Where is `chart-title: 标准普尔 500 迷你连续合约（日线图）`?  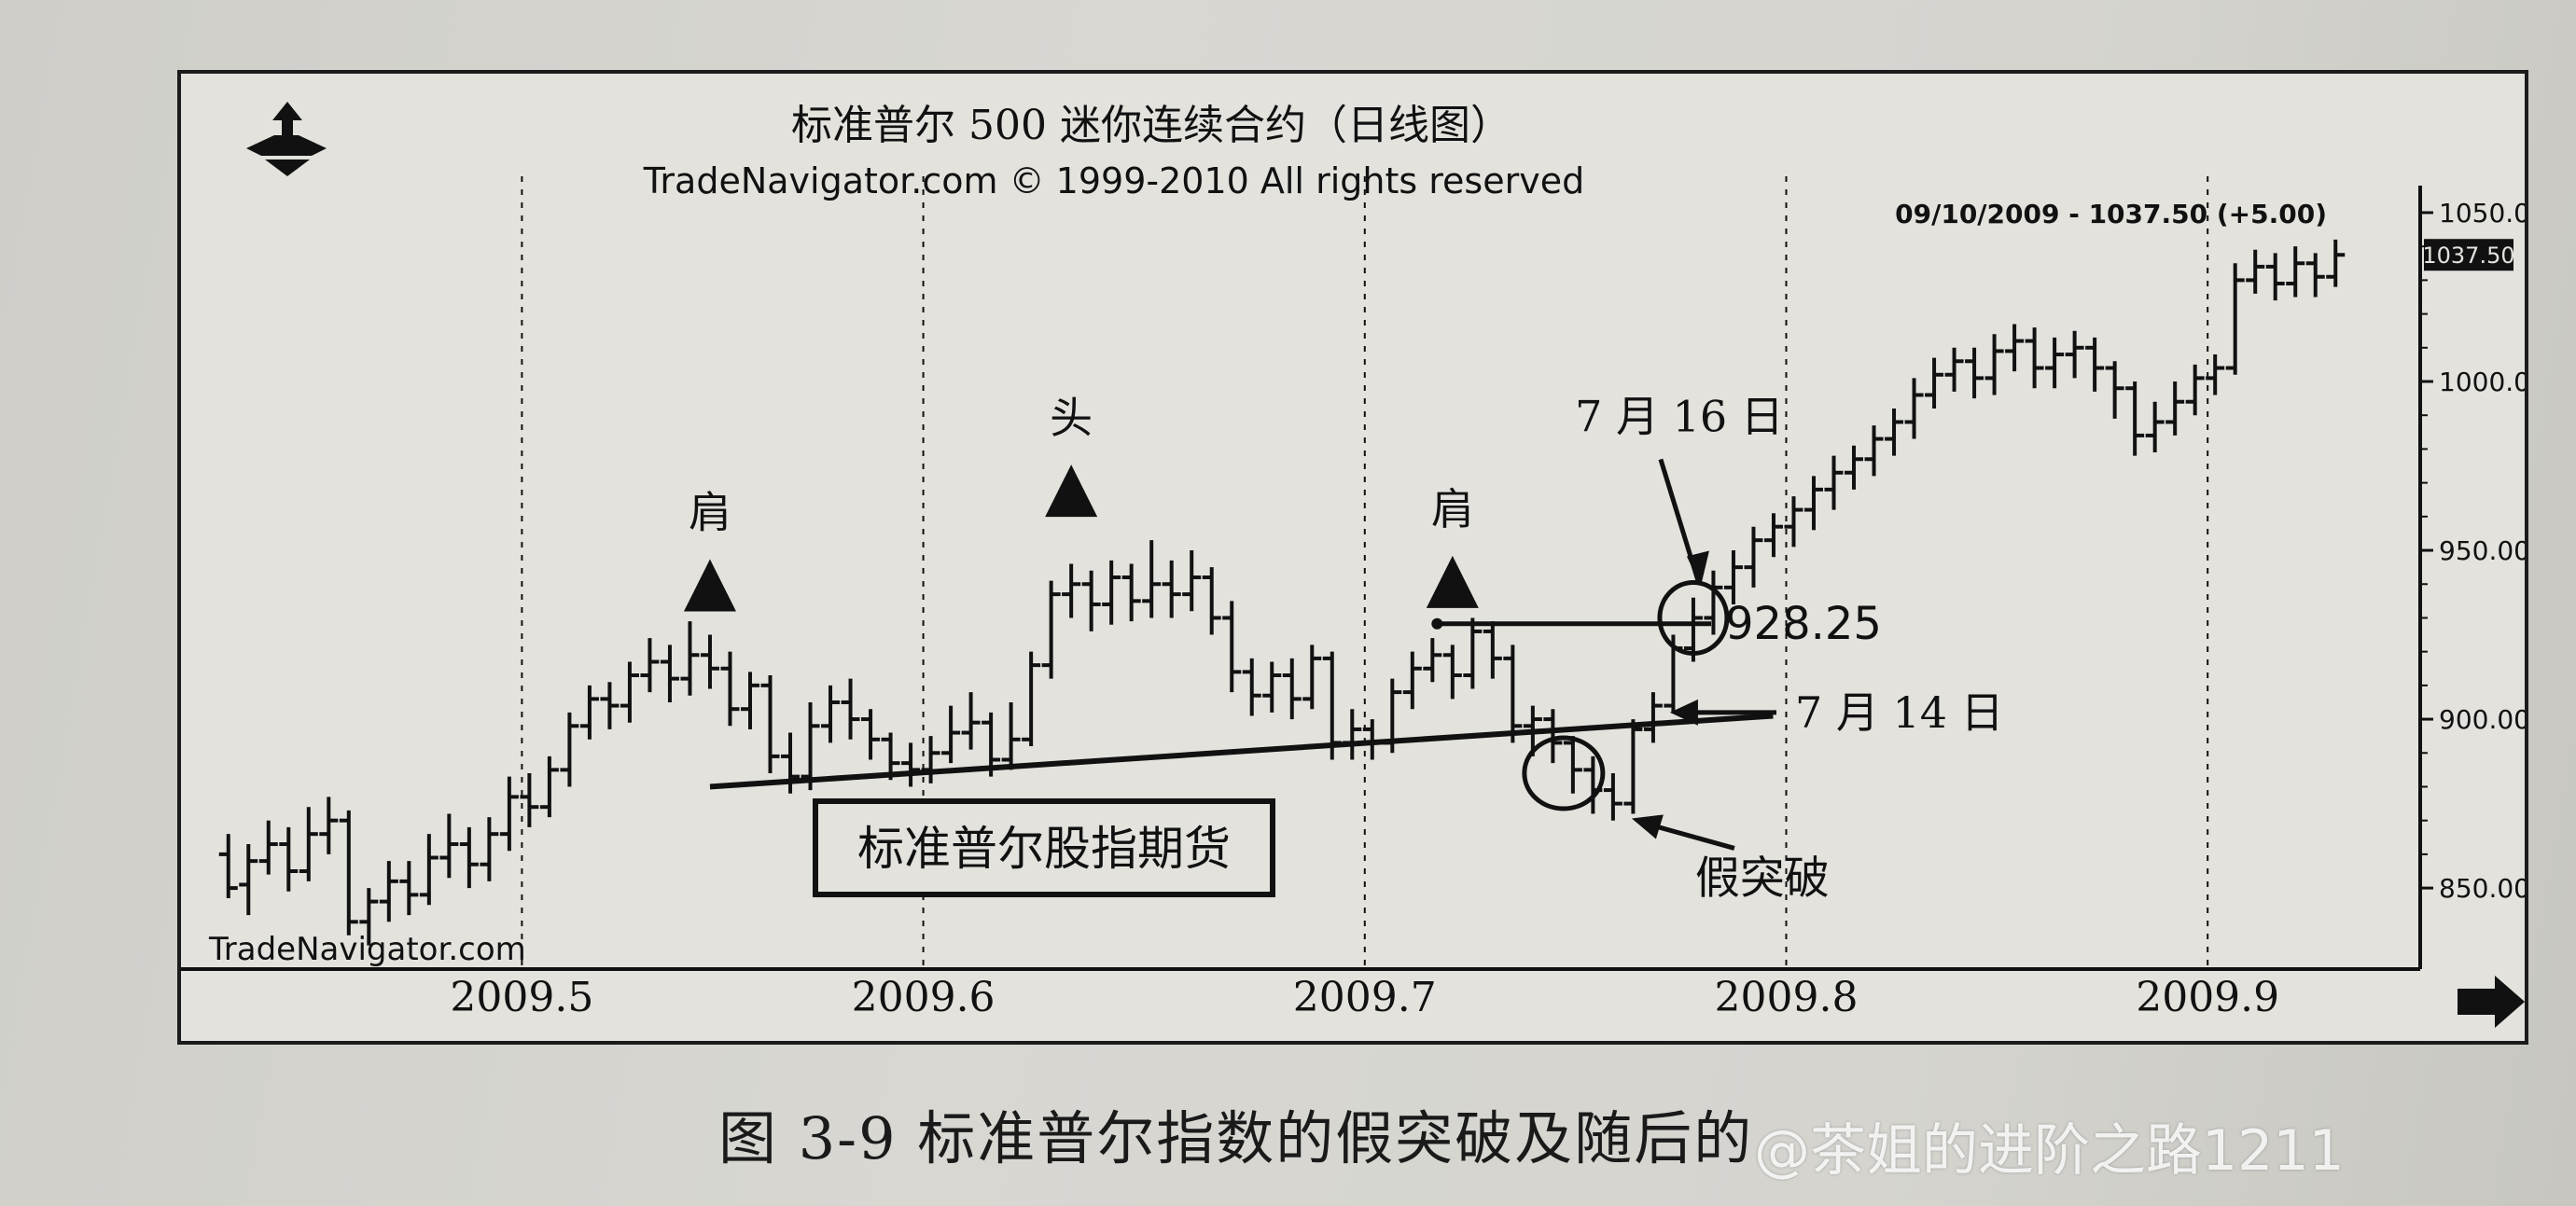
chart-title: 标准普尔 500 迷你连续合约（日线图） is located at coordinates (1151, 125).